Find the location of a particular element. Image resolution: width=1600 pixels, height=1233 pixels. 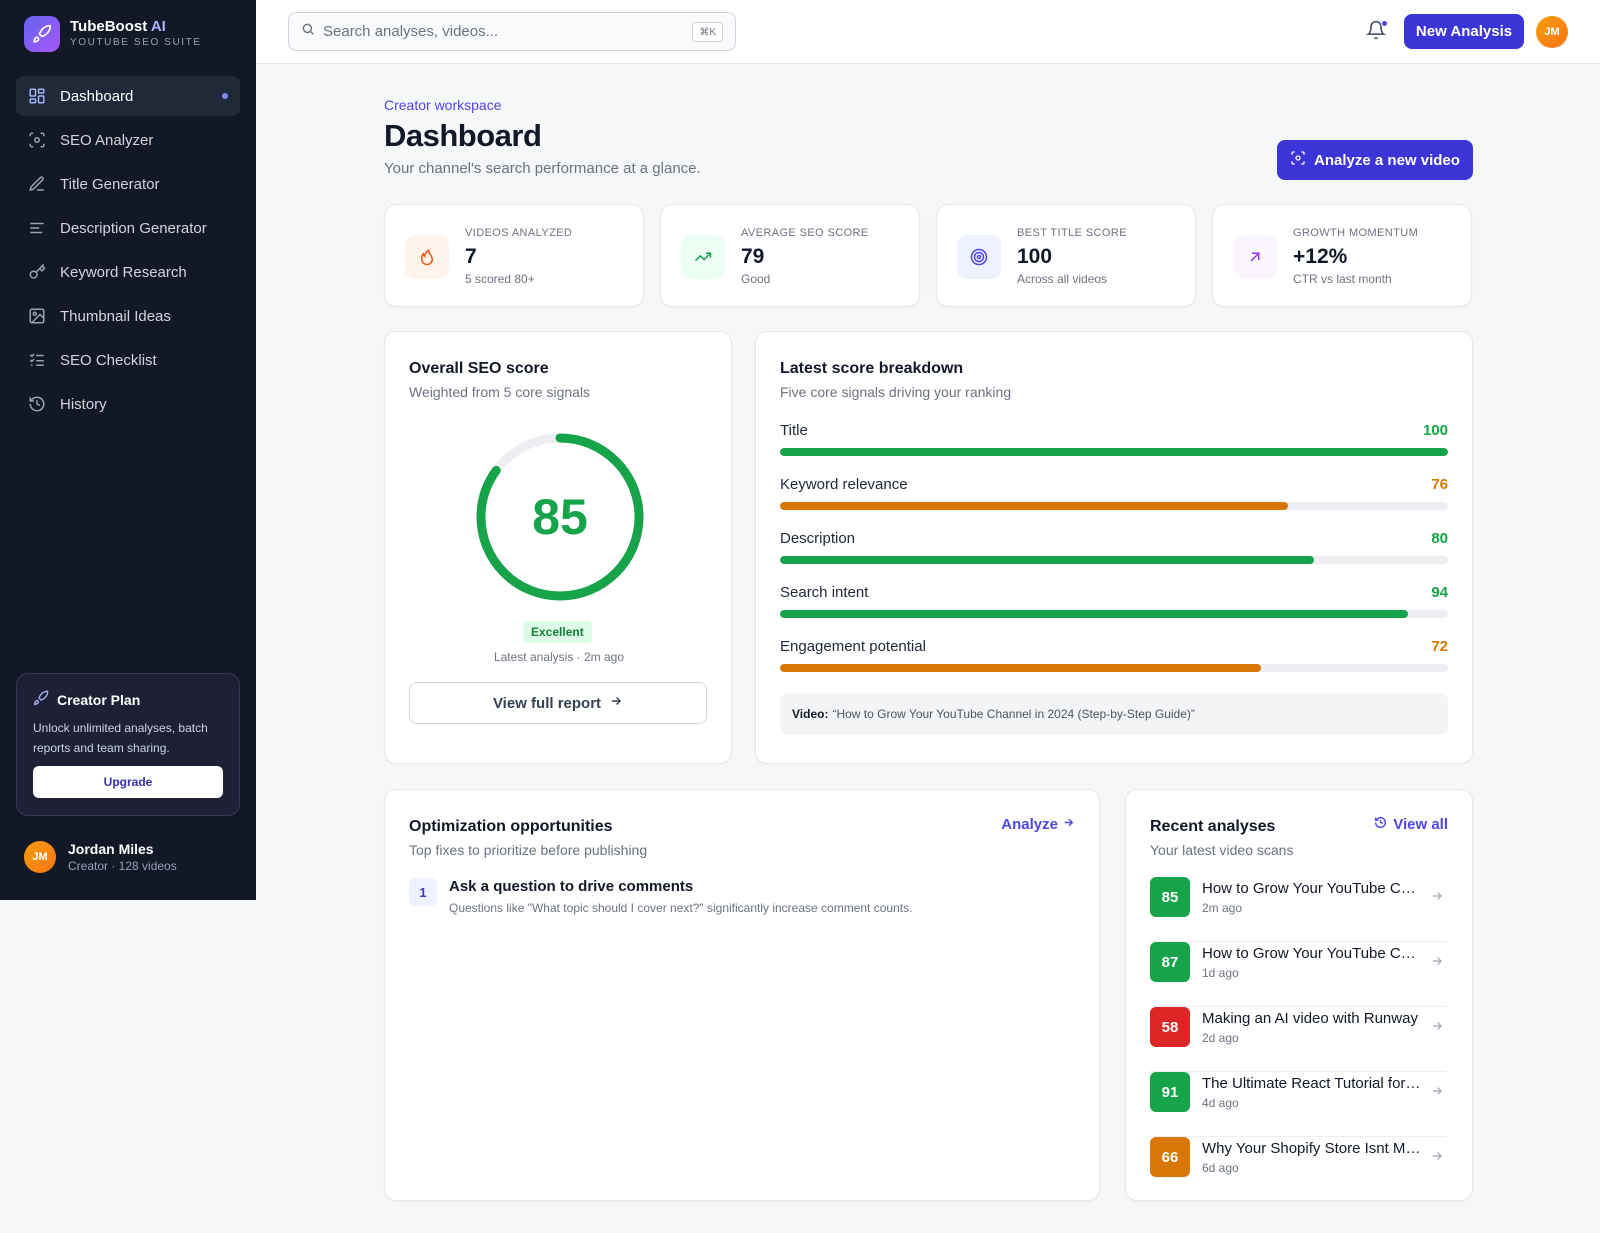

upgrade-button: Upgrade is located at coordinates (128, 782).